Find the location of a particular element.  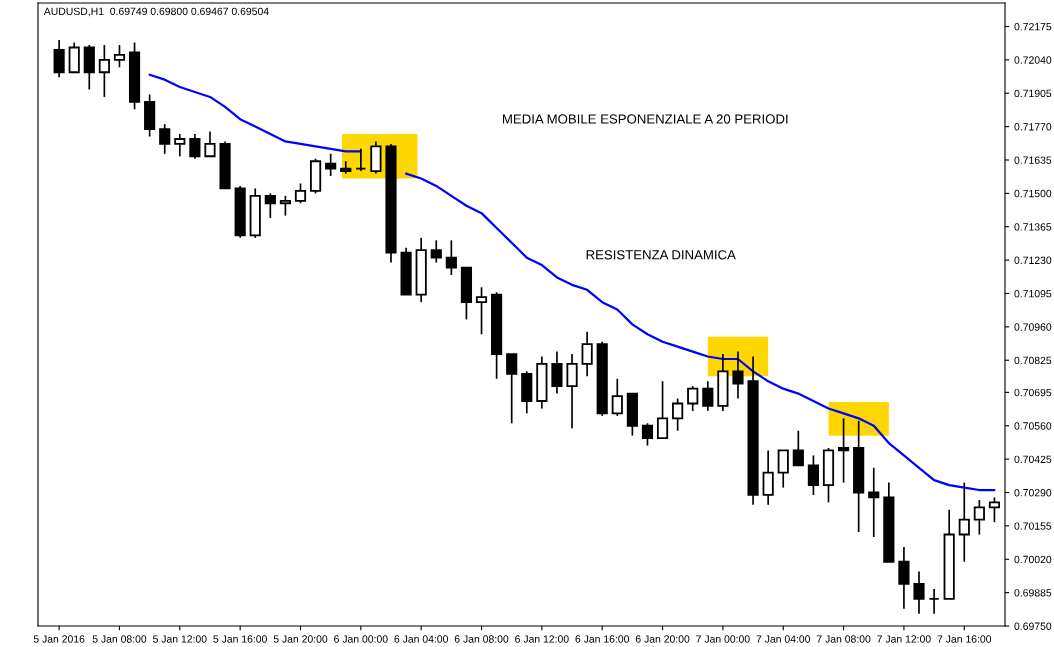

x-tick-label: 7 Jan 12:00 is located at coordinates (904, 639).